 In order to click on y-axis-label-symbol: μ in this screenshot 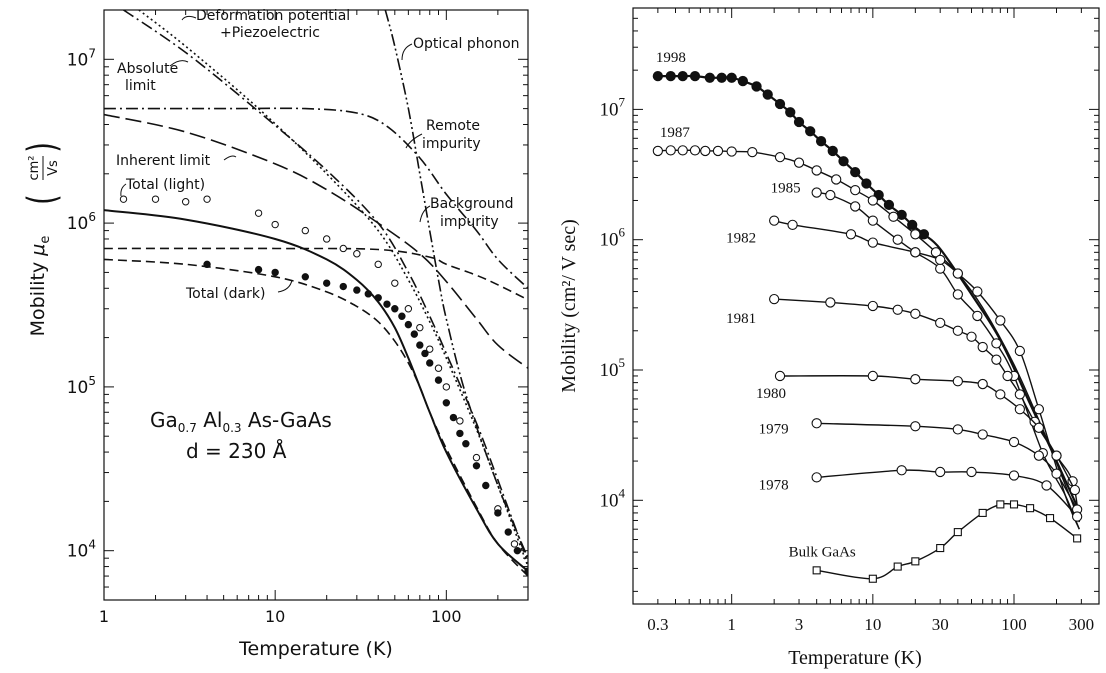, I will do `click(38, 250)`.